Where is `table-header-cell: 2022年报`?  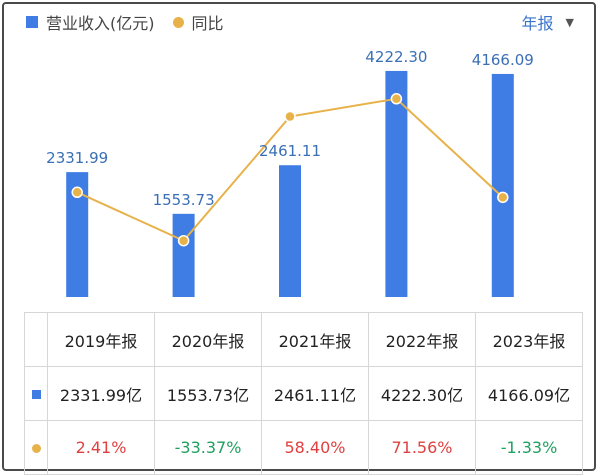
table-header-cell: 2022年报 is located at coordinates (422, 339).